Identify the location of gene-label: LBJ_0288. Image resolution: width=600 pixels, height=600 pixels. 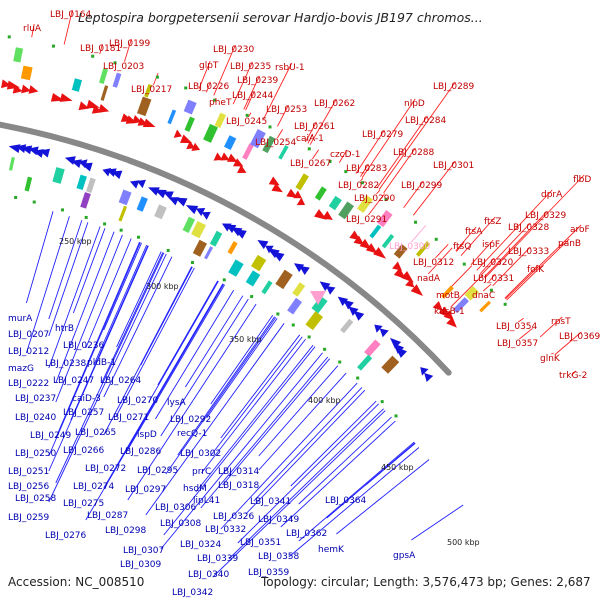
(414, 153).